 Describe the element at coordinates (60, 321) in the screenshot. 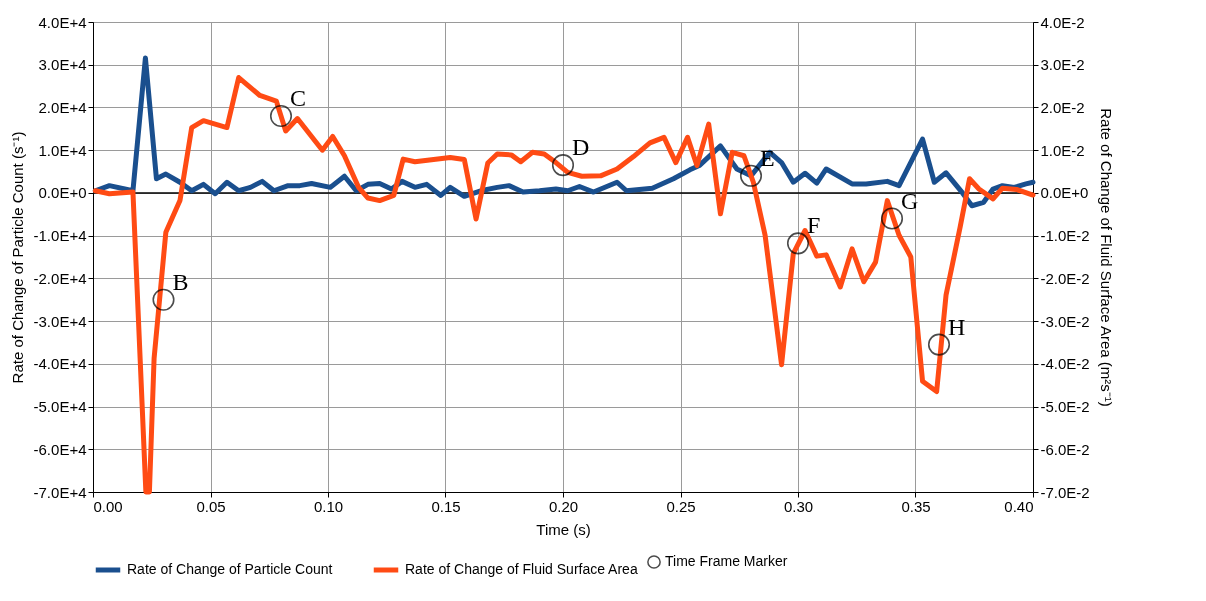

I see `y-tick-label: -3.0E+4` at that location.